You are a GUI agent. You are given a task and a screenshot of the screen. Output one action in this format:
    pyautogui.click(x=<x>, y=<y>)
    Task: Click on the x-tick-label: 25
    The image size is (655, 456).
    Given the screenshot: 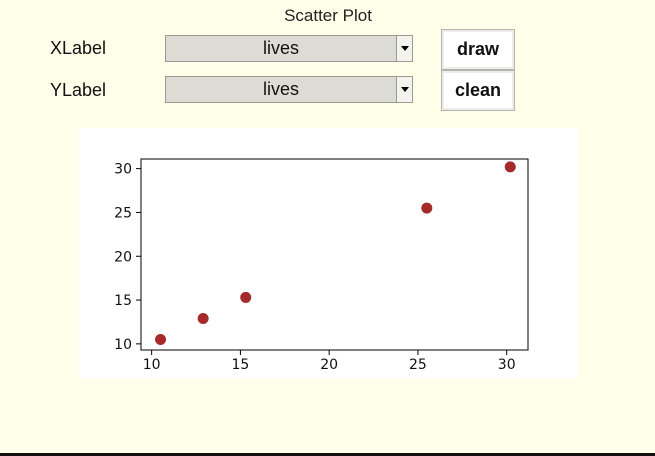 What is the action you would take?
    pyautogui.click(x=418, y=365)
    